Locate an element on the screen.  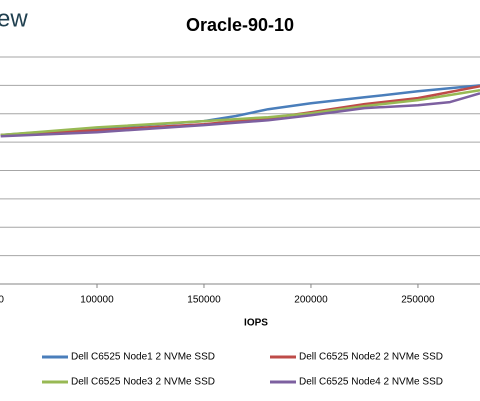
logo-text: ew is located at coordinates (14, 18).